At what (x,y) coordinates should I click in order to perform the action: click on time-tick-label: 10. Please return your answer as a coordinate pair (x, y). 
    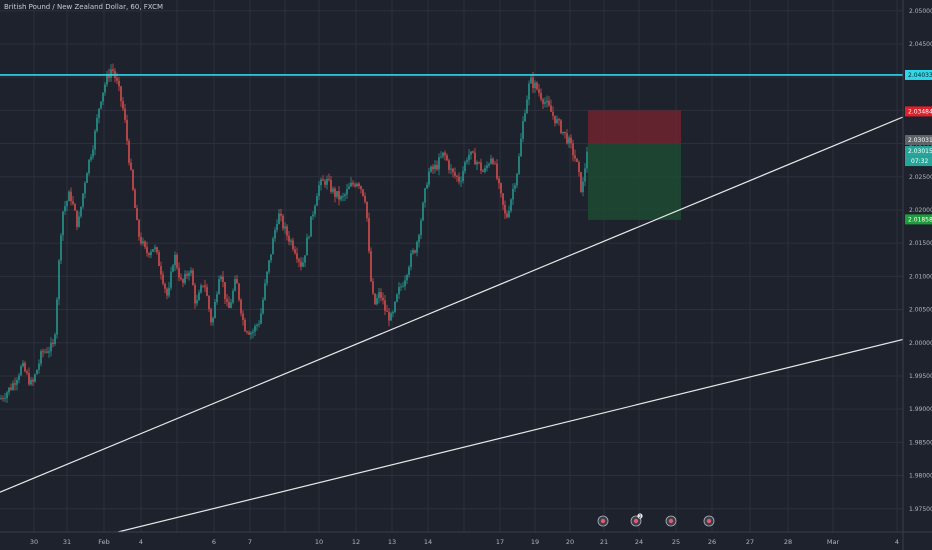
    Looking at the image, I should click on (319, 542).